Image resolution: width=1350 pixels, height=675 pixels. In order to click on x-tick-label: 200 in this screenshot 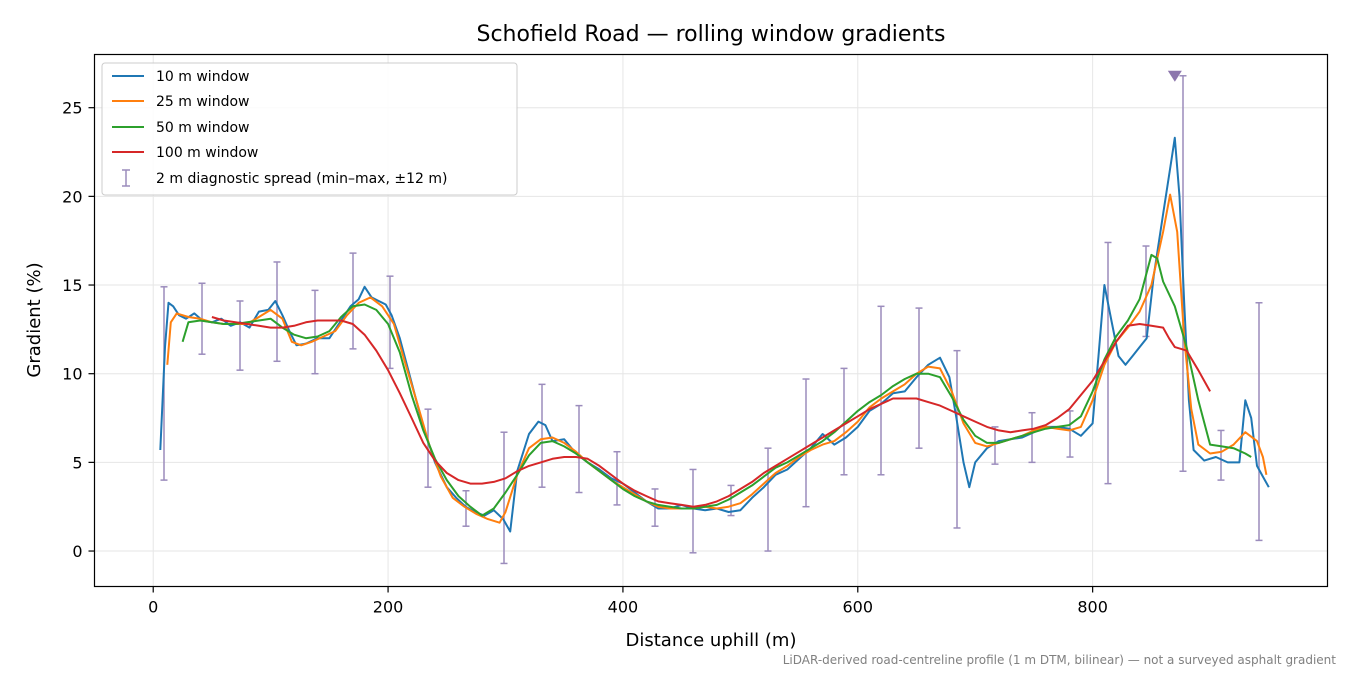, I will do `click(388, 607)`.